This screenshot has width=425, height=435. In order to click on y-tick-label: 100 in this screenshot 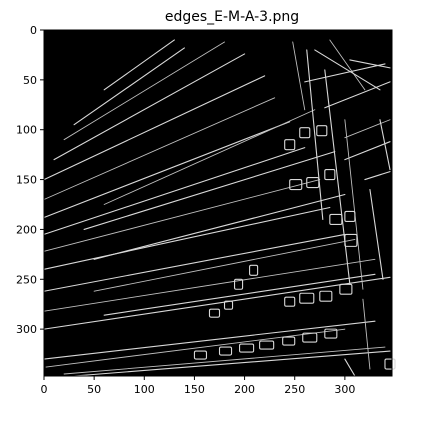, I will do `click(26, 130)`.